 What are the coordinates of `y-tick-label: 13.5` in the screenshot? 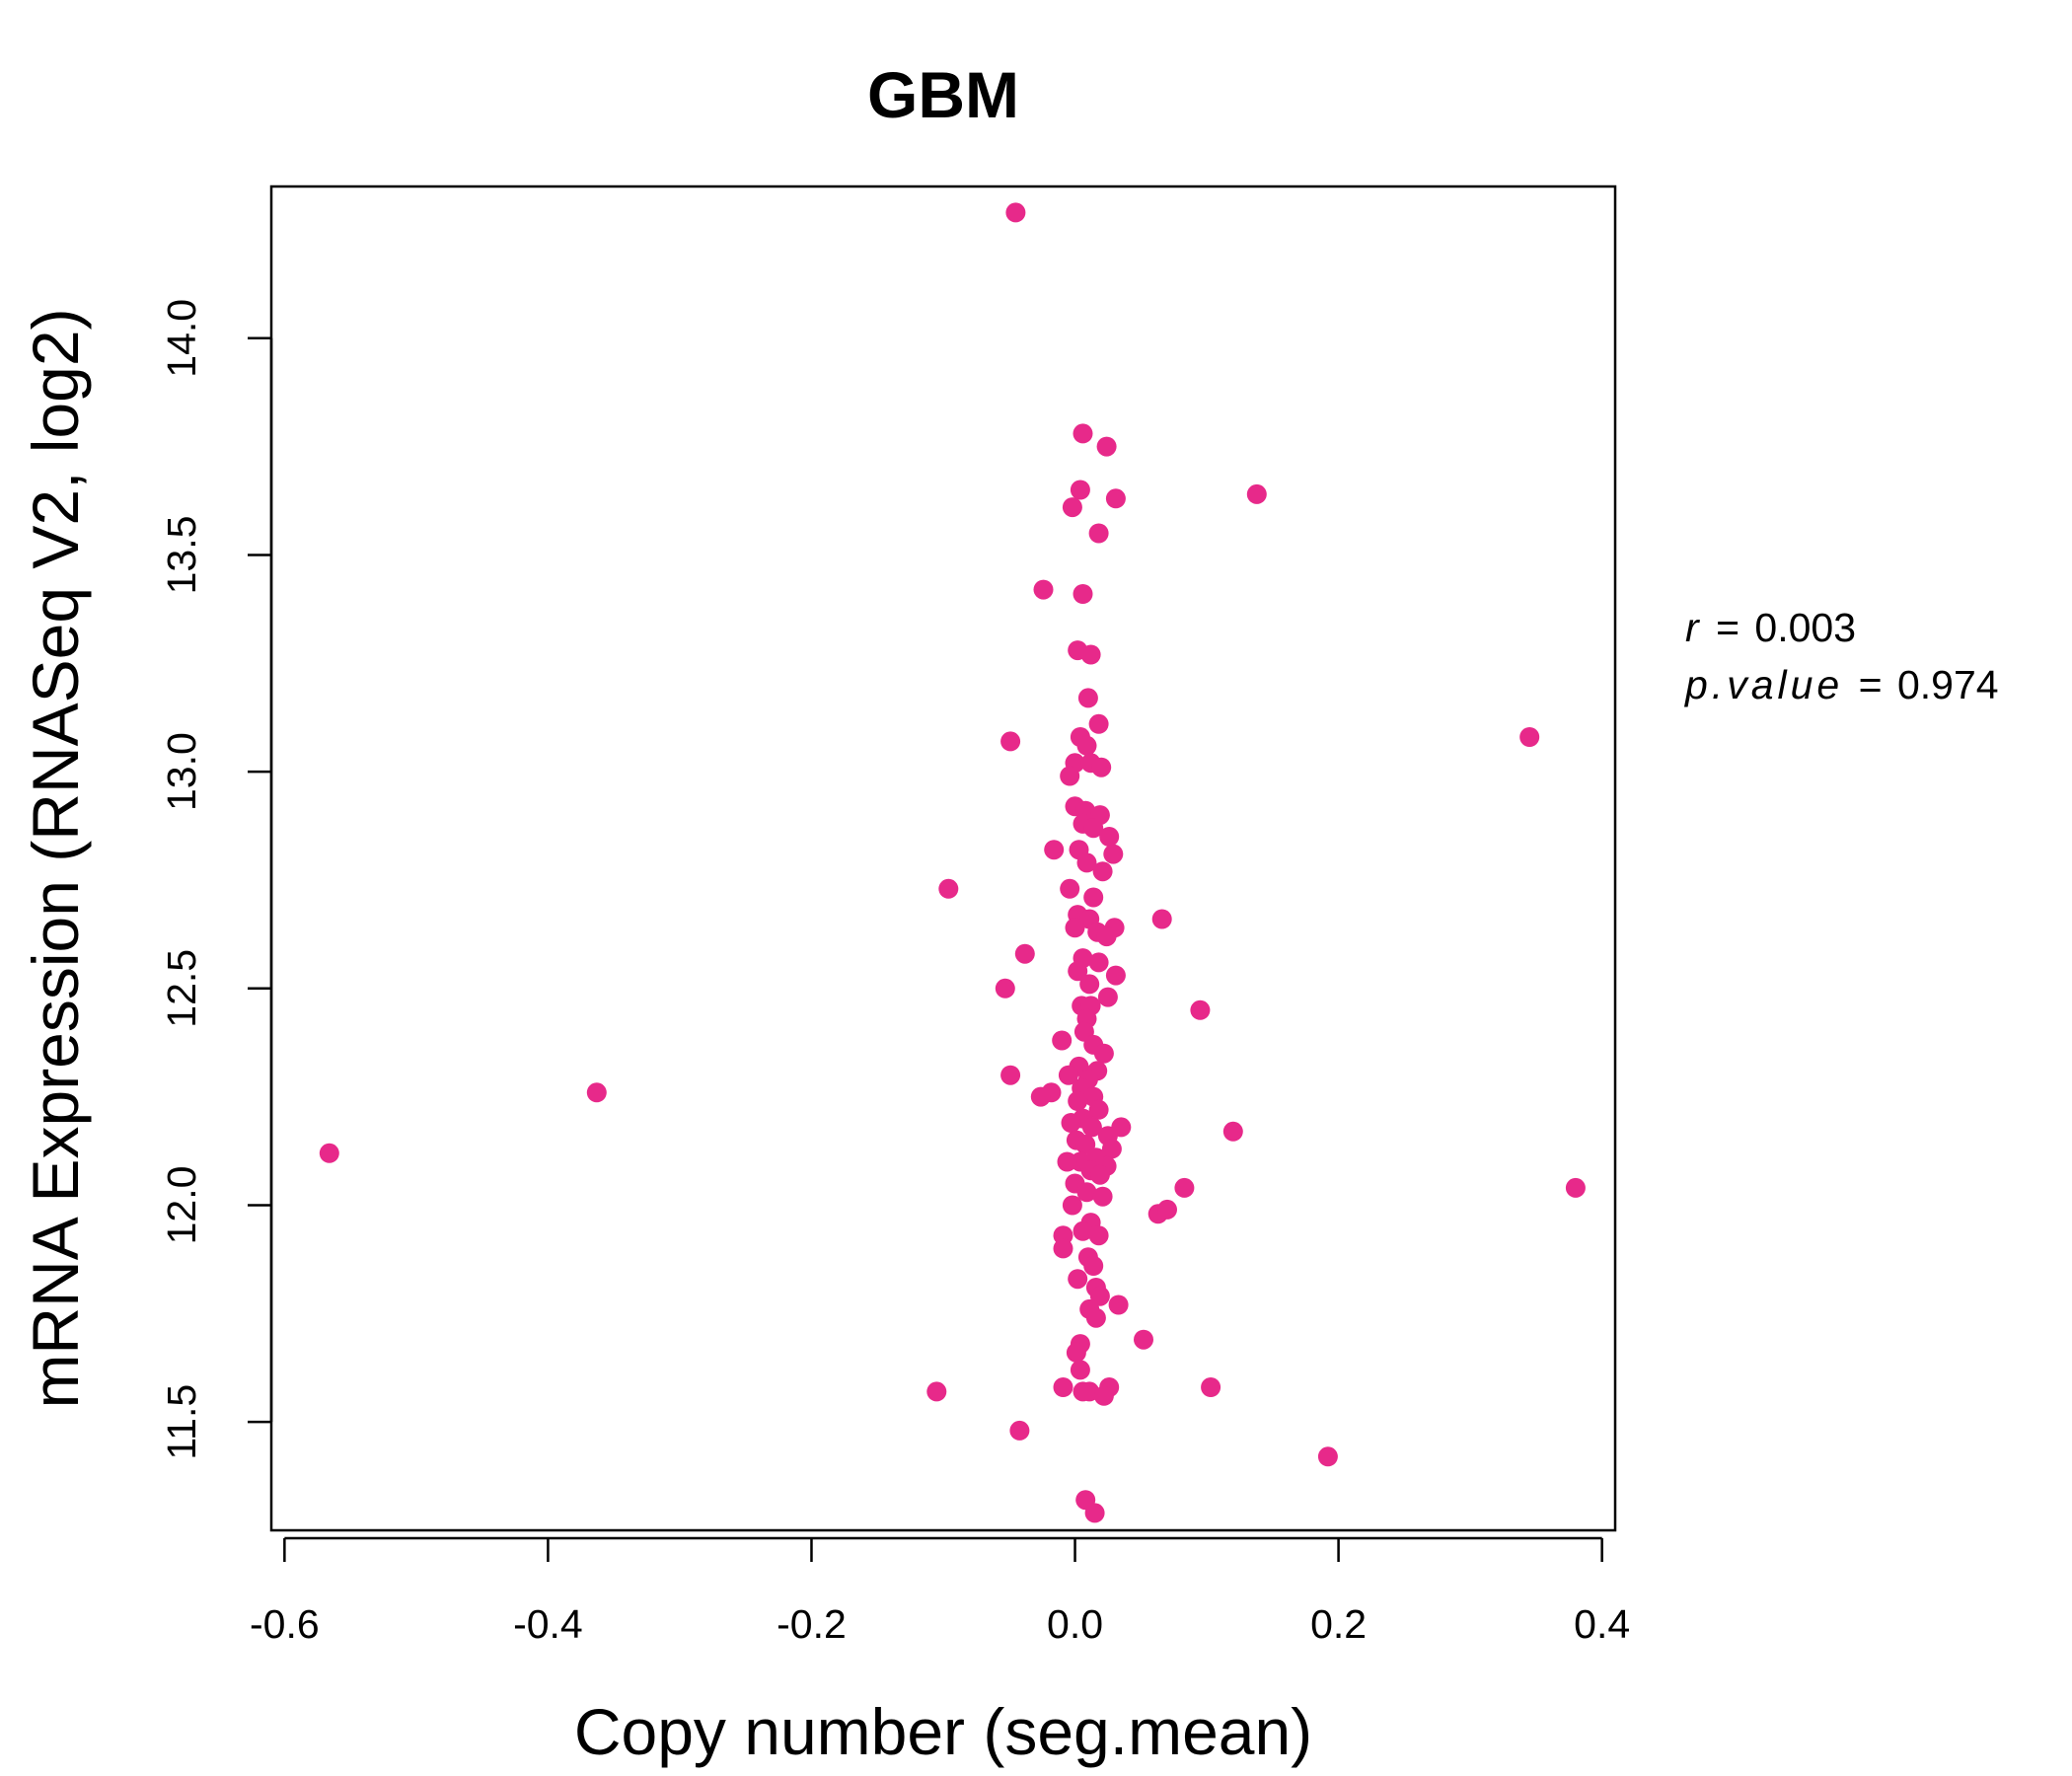 It's located at (181, 555).